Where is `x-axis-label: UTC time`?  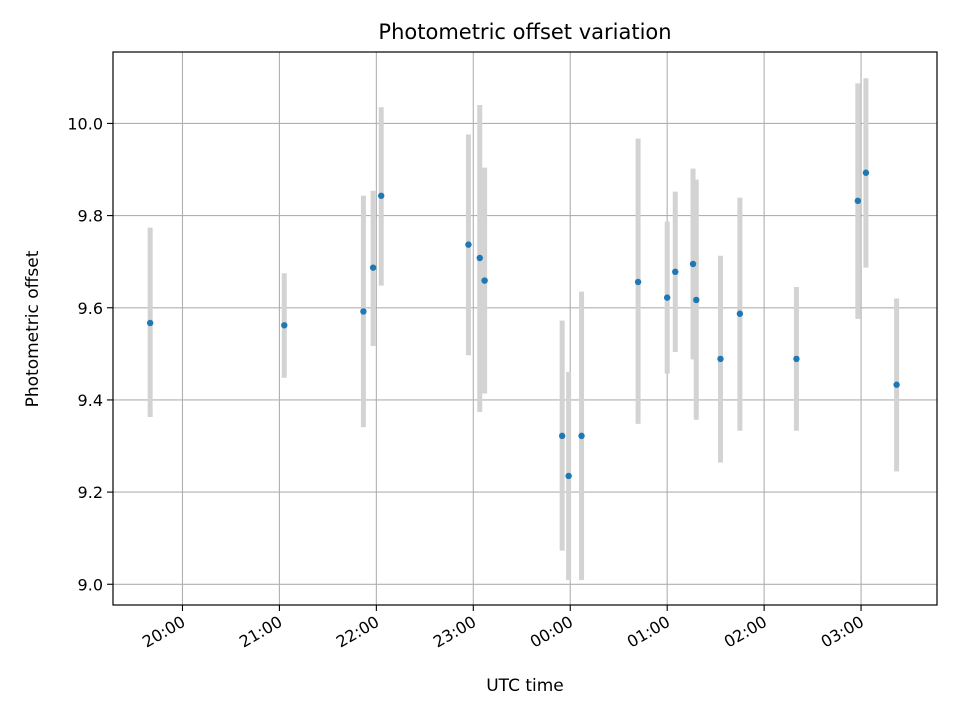
x-axis-label: UTC time is located at coordinates (525, 686).